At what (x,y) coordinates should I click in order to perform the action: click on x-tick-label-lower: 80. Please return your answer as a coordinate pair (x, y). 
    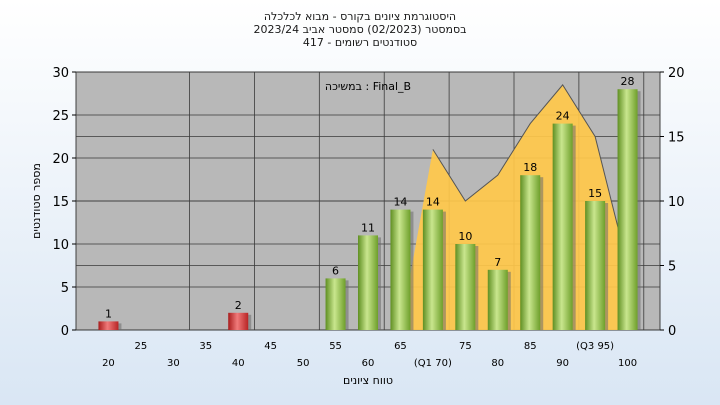
    Looking at the image, I should click on (497, 363).